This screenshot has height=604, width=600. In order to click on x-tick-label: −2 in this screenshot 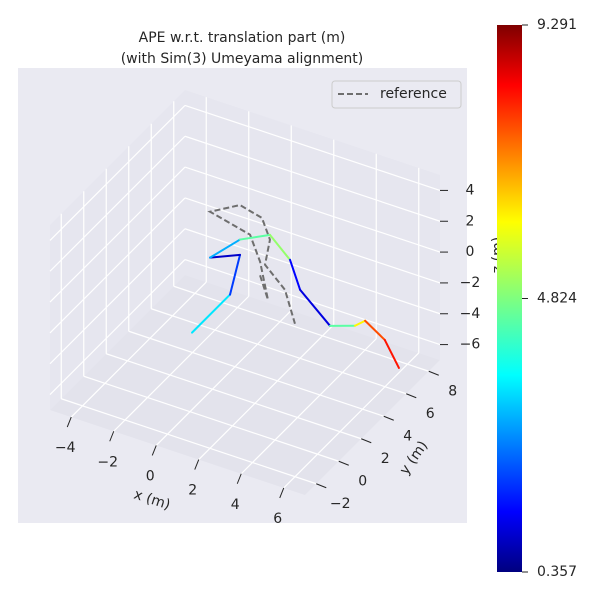, I will do `click(107, 462)`.